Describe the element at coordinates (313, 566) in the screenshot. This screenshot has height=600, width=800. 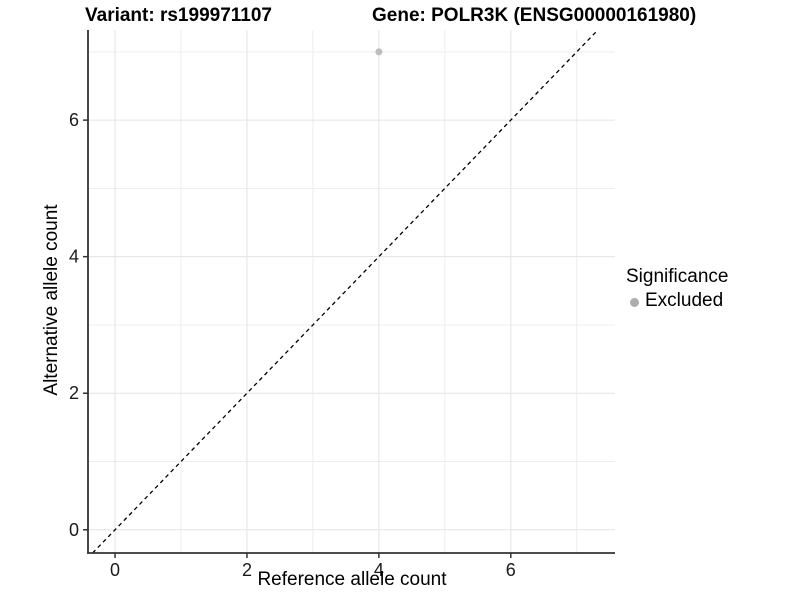
I see `x-axis-ticks: 0 2 4 6` at that location.